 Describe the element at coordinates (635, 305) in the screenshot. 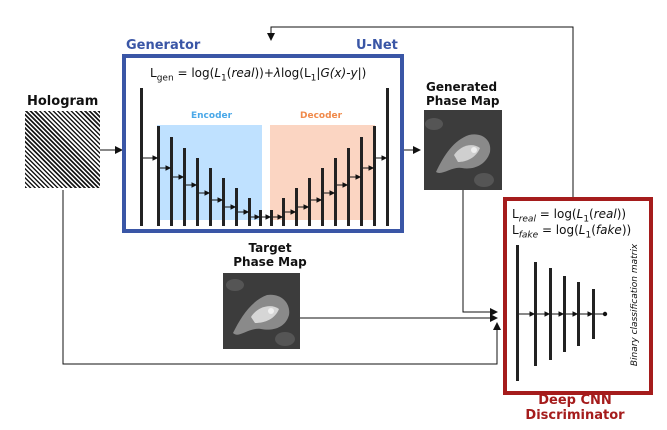

I see `discriminator-side-label: Binary classification matrix` at that location.